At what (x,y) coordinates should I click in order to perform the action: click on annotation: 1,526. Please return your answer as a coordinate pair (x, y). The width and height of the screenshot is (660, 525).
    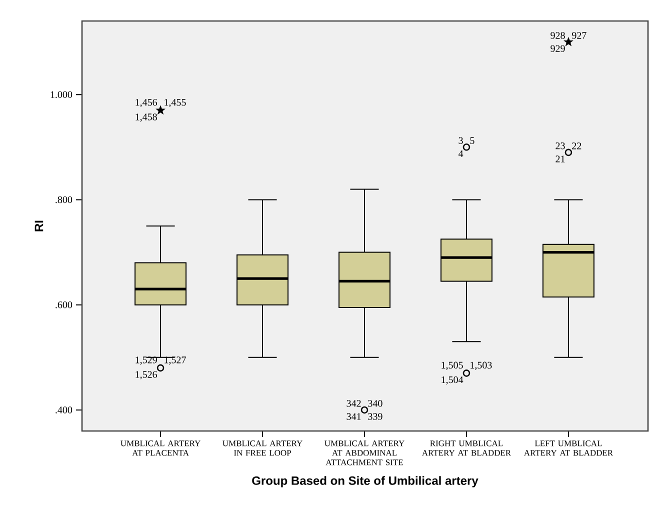
    Looking at the image, I should click on (147, 375).